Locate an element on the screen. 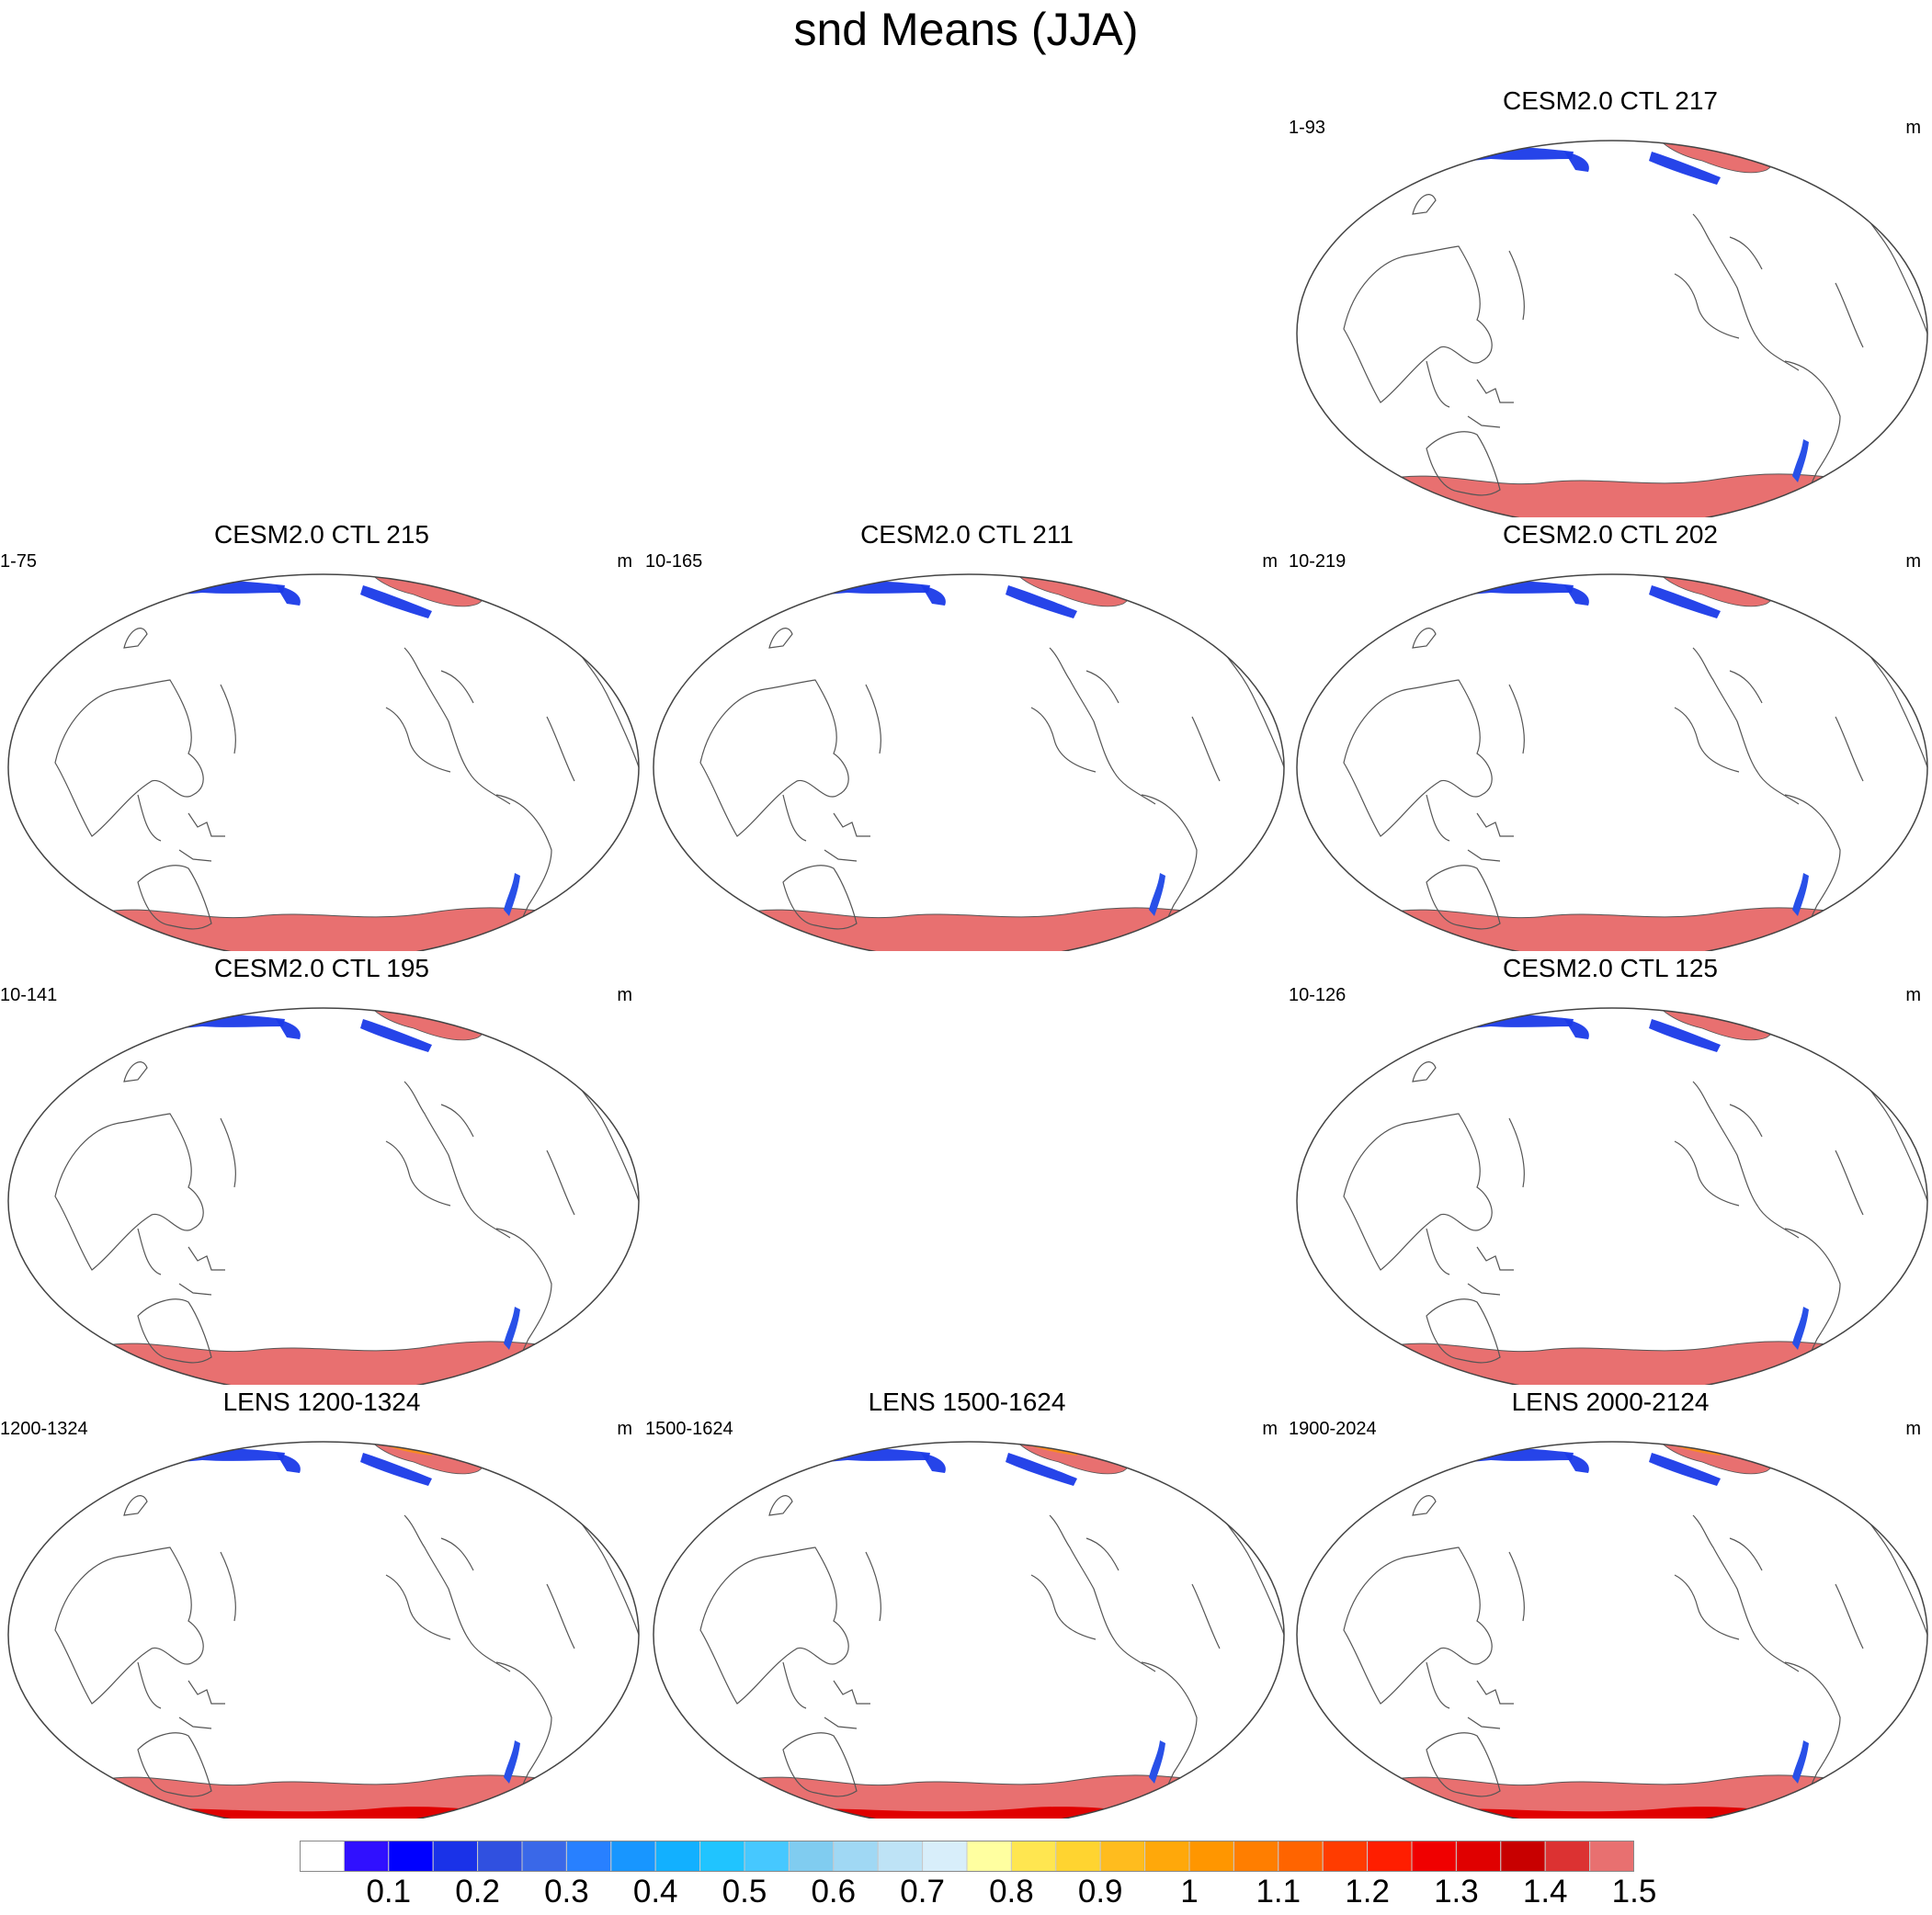 Image resolution: width=1932 pixels, height=1915 pixels. map-panel: LENS 1200-1324 1200-1324 m is located at coordinates (321, 1603).